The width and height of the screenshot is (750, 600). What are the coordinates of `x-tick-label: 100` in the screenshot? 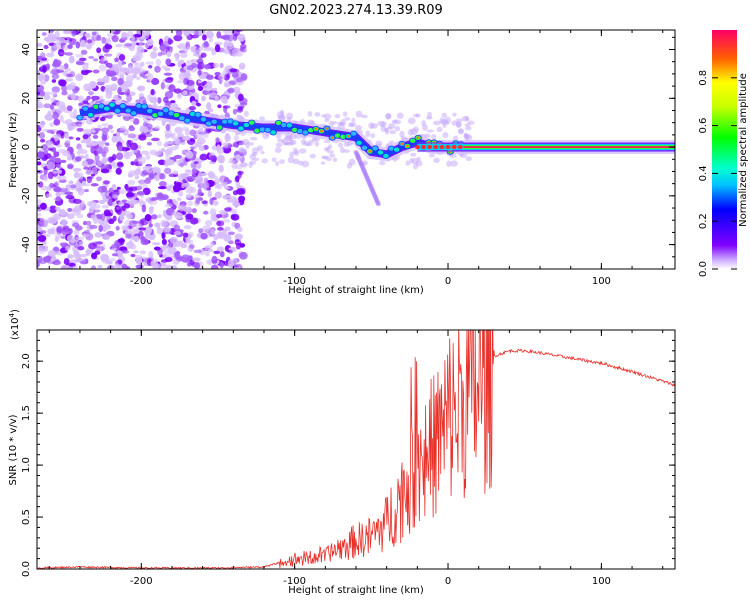 It's located at (601, 281).